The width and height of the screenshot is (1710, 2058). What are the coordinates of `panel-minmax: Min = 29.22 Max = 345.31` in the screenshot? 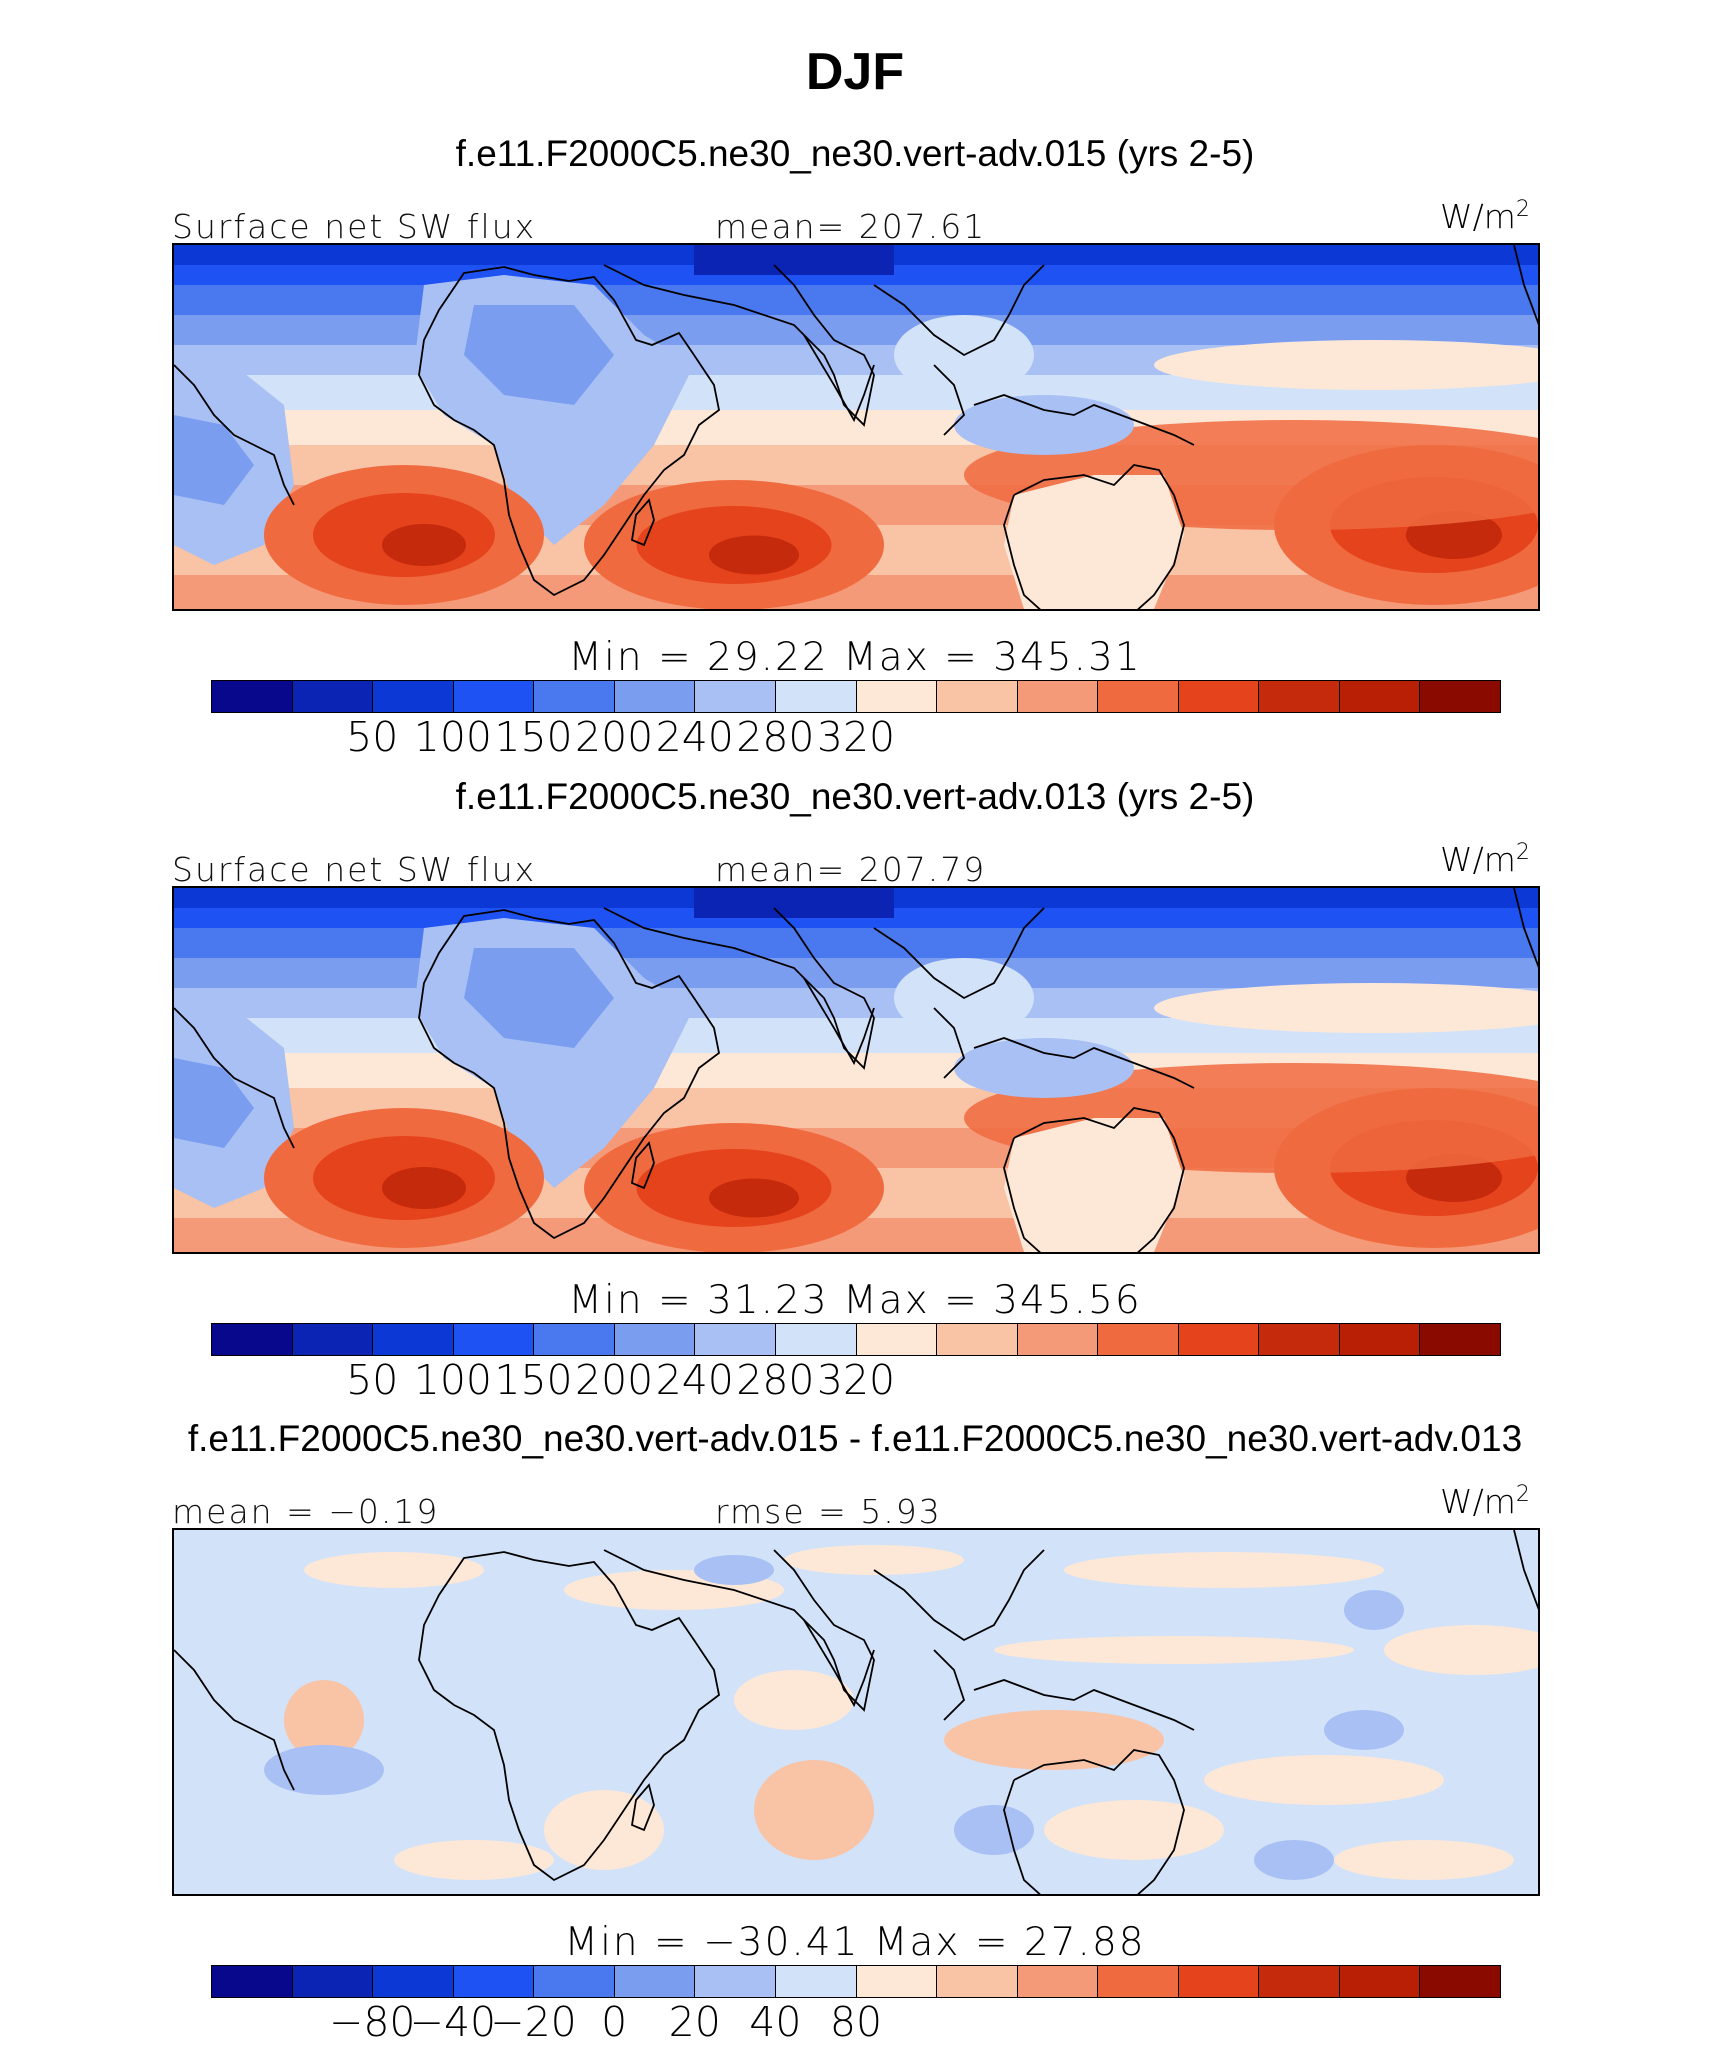 It's located at (855, 657).